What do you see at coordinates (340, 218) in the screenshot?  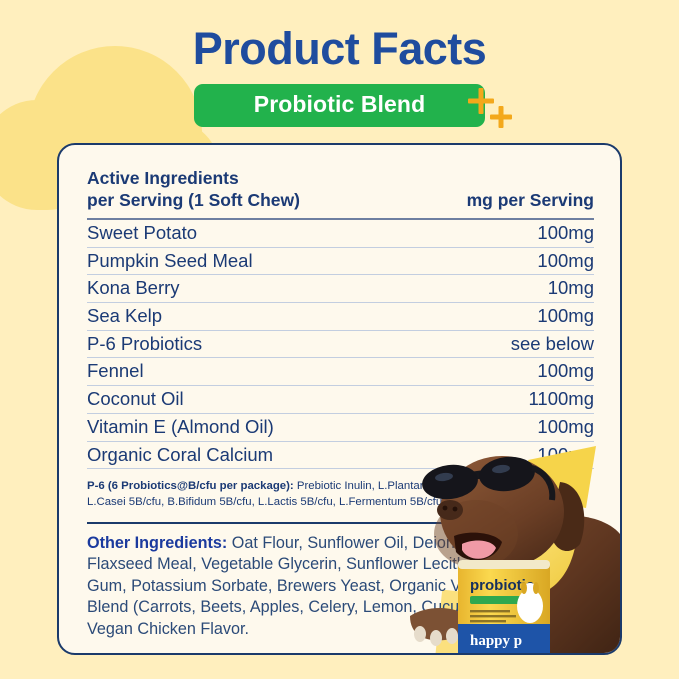 I see `header-divider` at bounding box center [340, 218].